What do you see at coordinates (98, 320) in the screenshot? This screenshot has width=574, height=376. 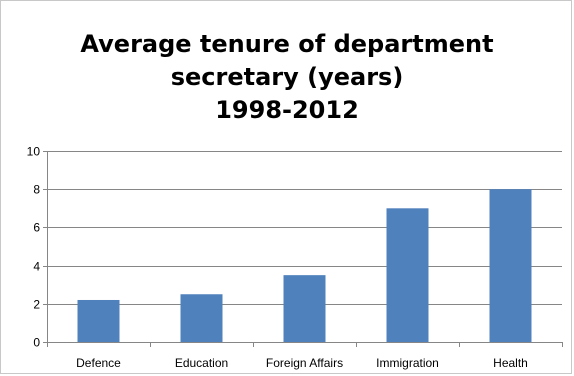 I see `bar-defence` at bounding box center [98, 320].